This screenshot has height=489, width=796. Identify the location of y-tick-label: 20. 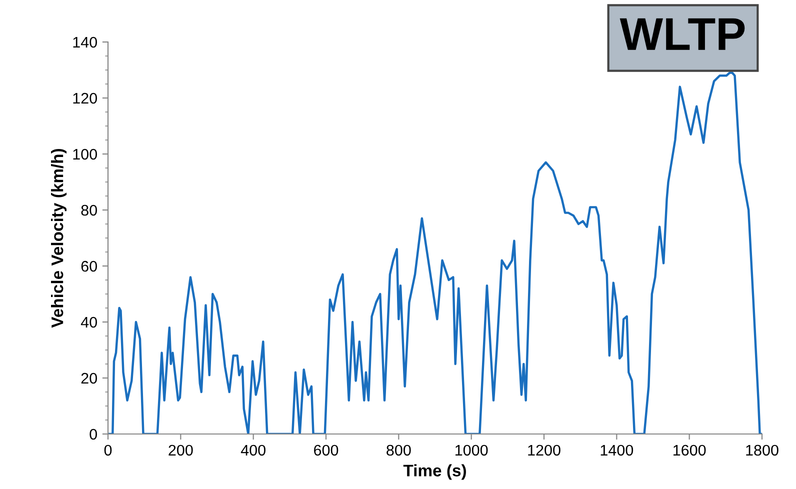
(89, 378).